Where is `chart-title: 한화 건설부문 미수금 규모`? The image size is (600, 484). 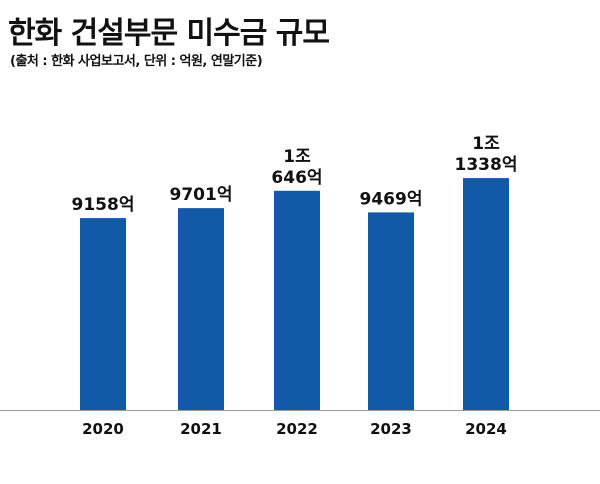 chart-title: 한화 건설부문 미수금 규모 is located at coordinates (169, 33).